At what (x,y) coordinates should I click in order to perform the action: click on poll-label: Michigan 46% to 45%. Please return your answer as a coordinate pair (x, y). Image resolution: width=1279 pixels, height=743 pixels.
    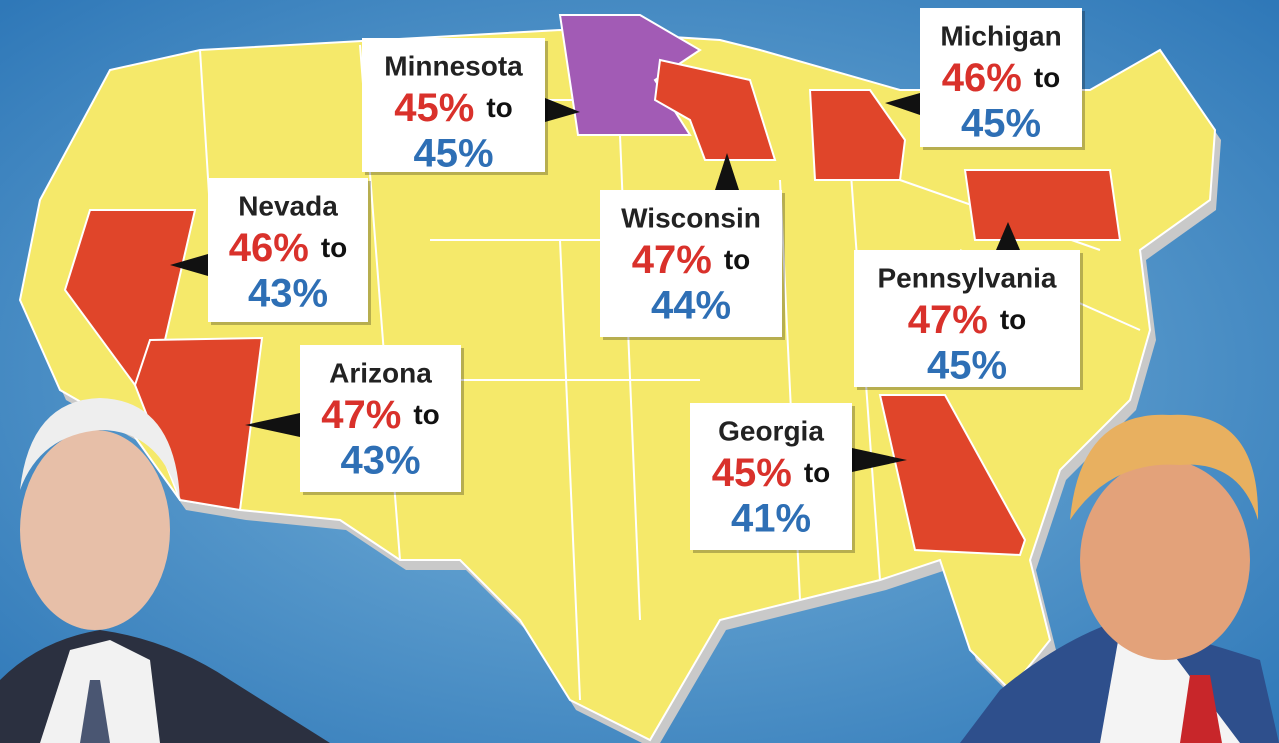
    Looking at the image, I should click on (985, 79).